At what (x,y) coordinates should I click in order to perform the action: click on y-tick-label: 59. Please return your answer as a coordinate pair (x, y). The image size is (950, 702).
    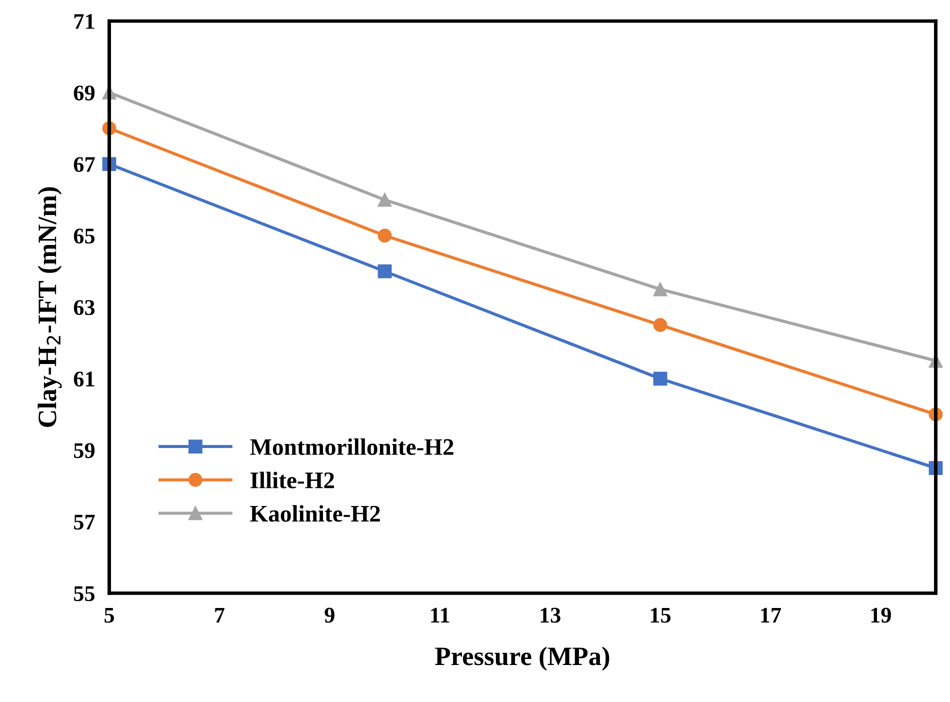
    Looking at the image, I should click on (84, 450).